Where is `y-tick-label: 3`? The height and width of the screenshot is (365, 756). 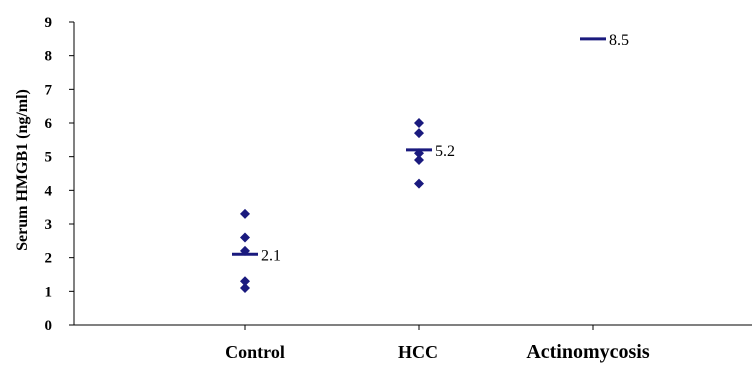
y-tick-label: 3 is located at coordinates (49, 225).